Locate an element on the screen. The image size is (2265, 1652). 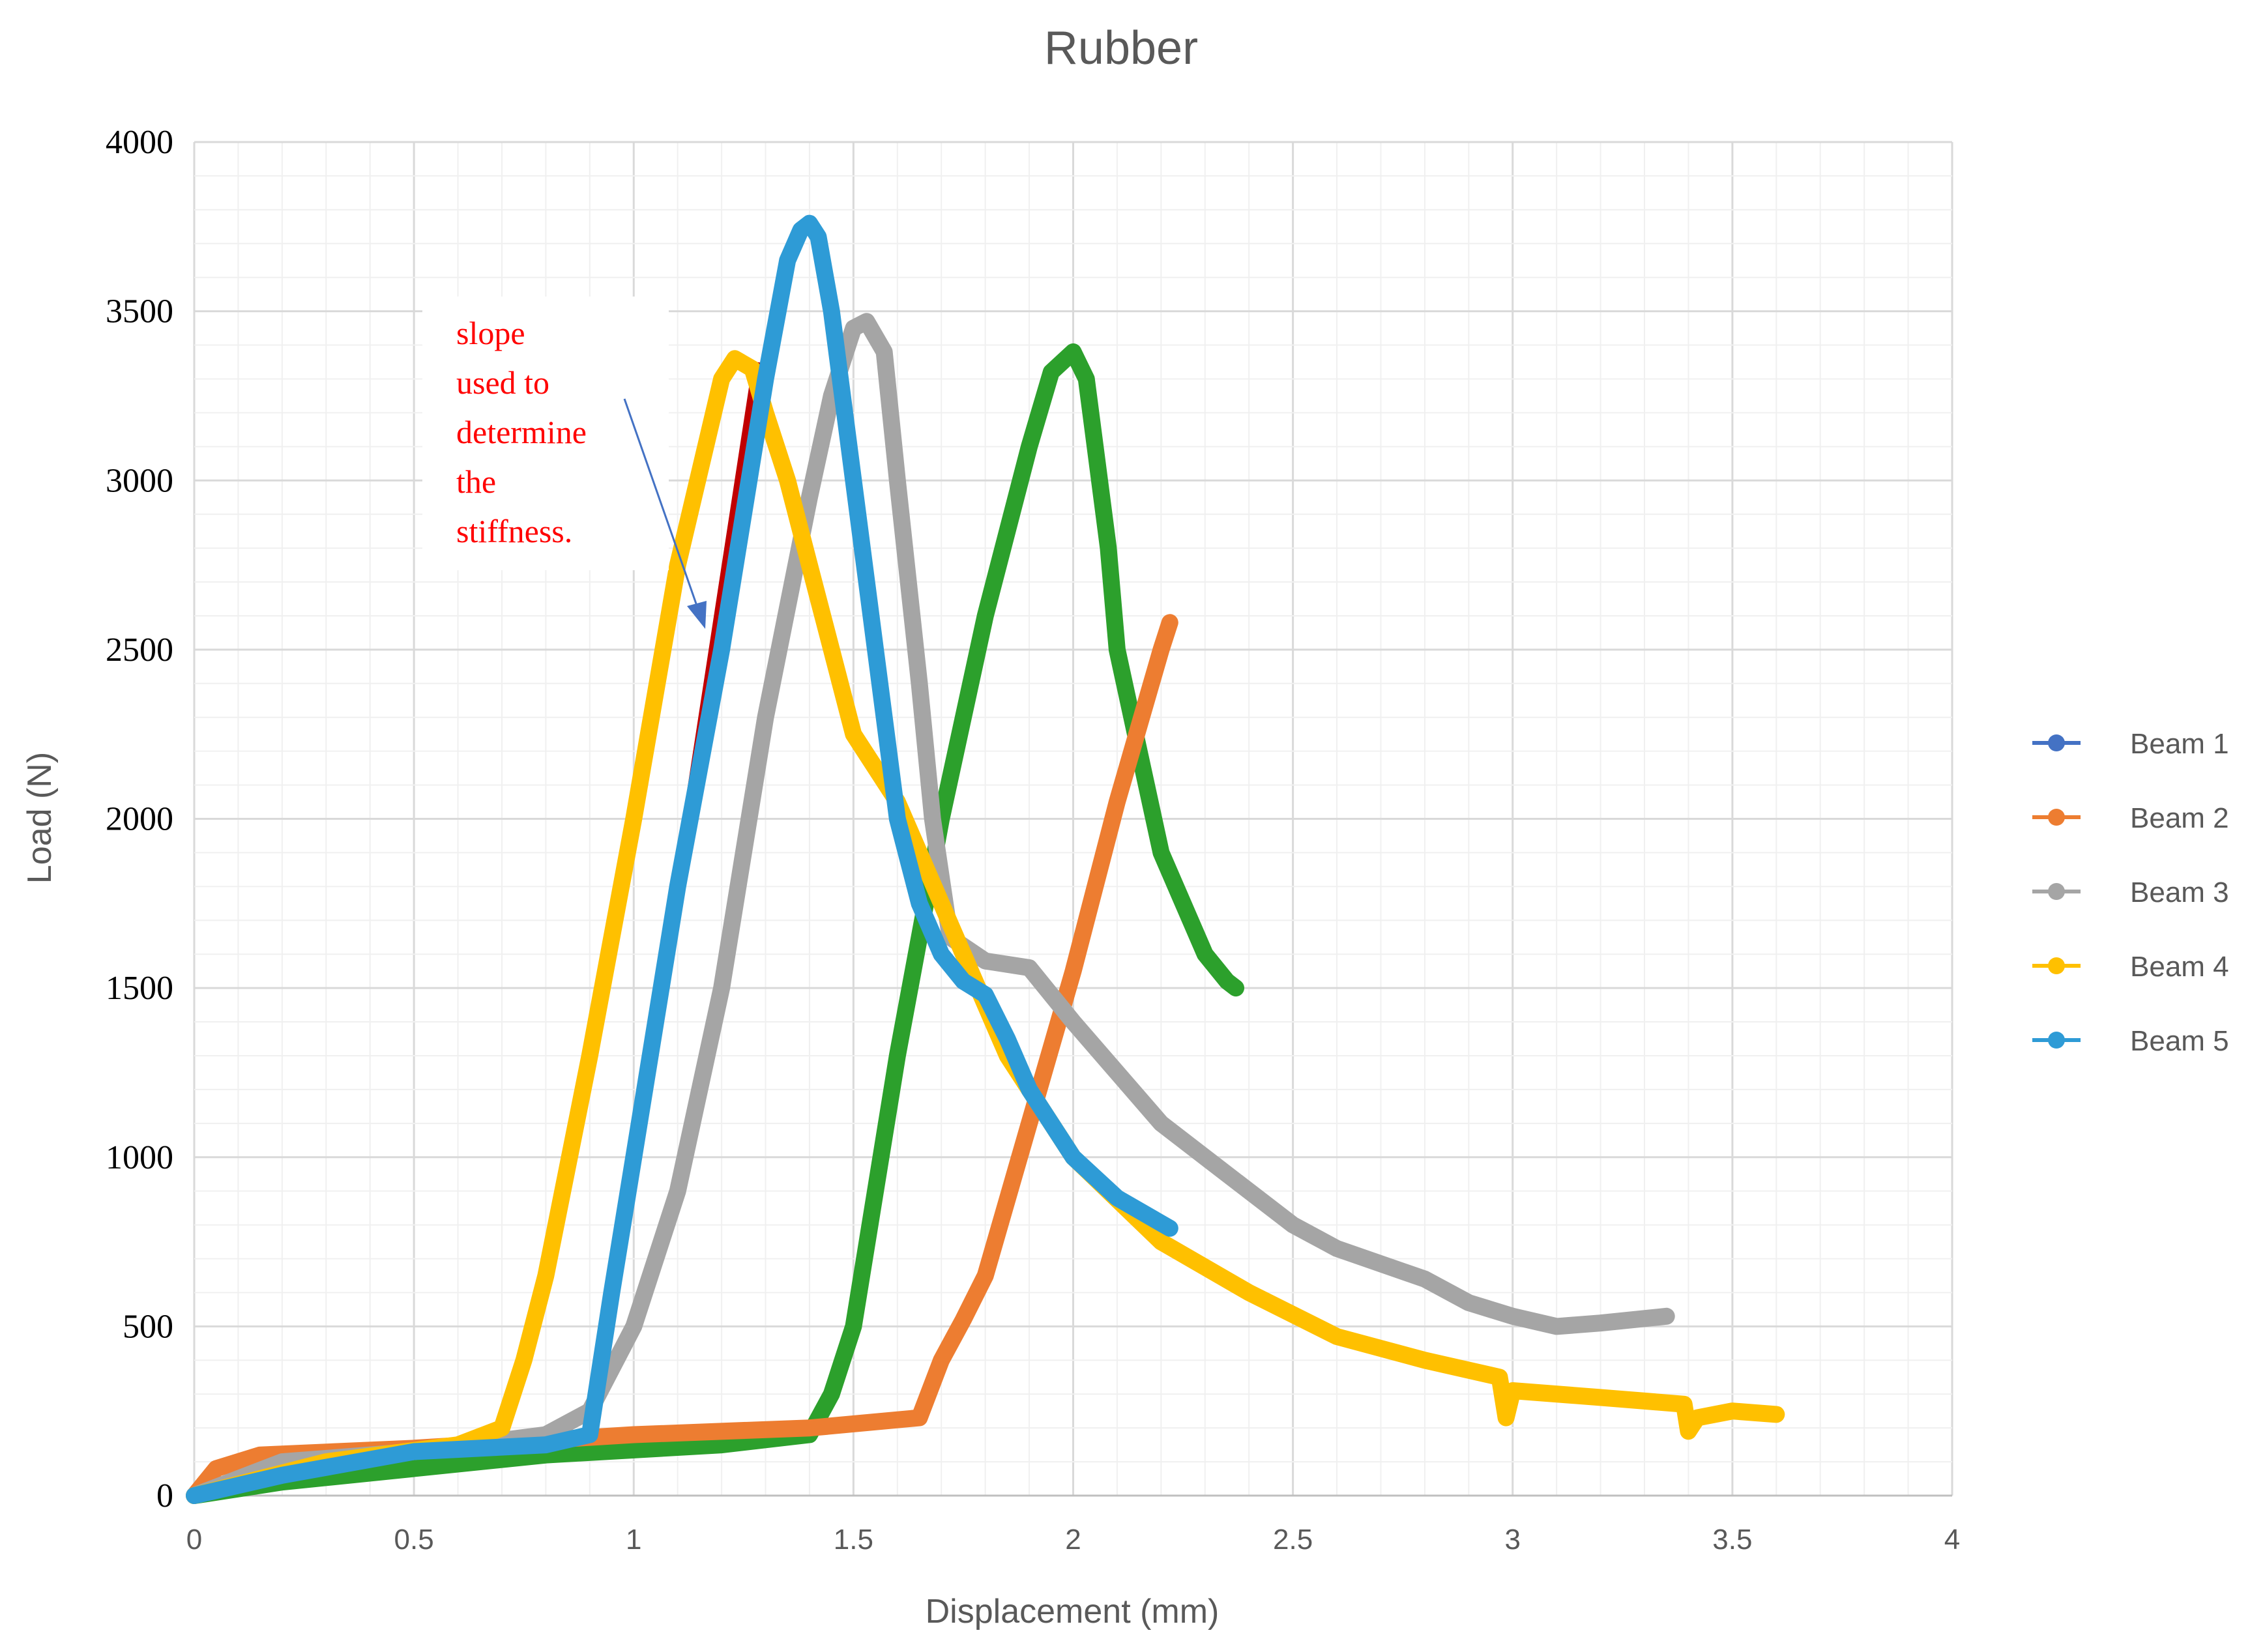
annotation-text-line: used to is located at coordinates (502, 382).